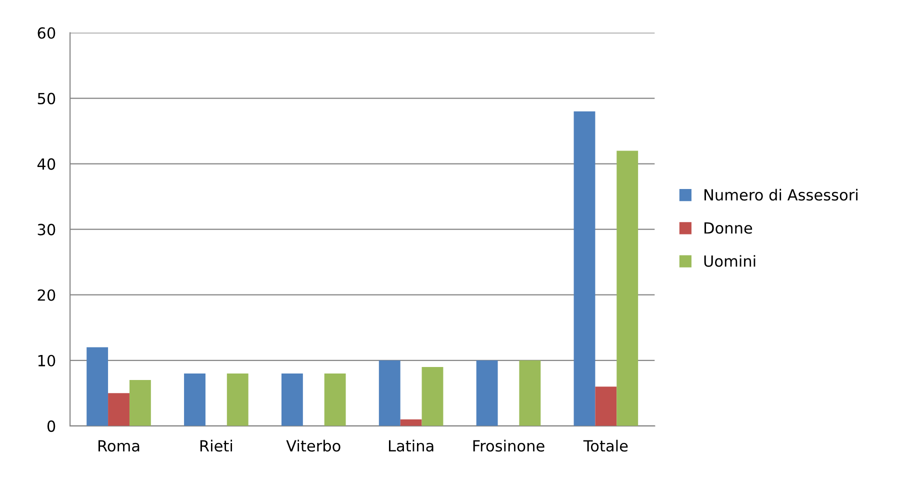  Describe the element at coordinates (46, 164) in the screenshot. I see `y-tick-label: 40` at that location.